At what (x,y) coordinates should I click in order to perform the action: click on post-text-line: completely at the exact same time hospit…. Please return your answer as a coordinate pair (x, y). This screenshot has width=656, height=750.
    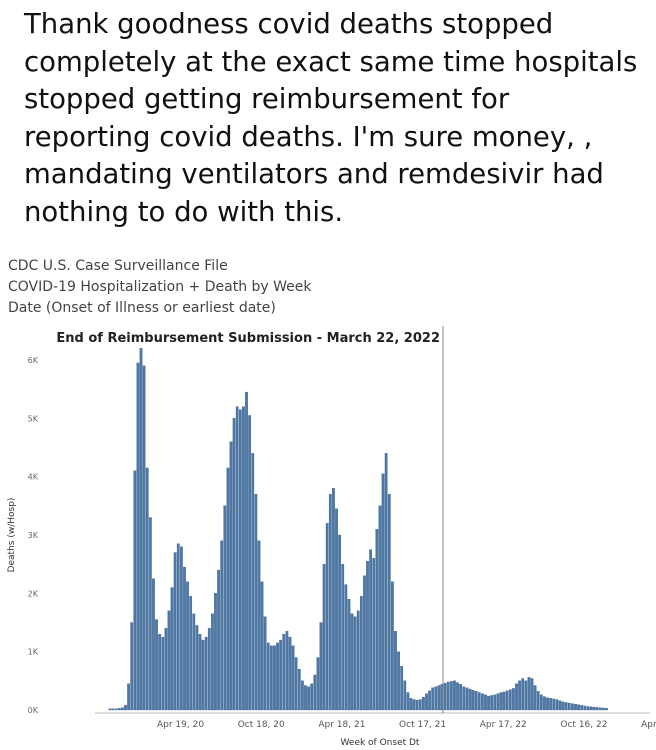
    Looking at the image, I should click on (331, 61).